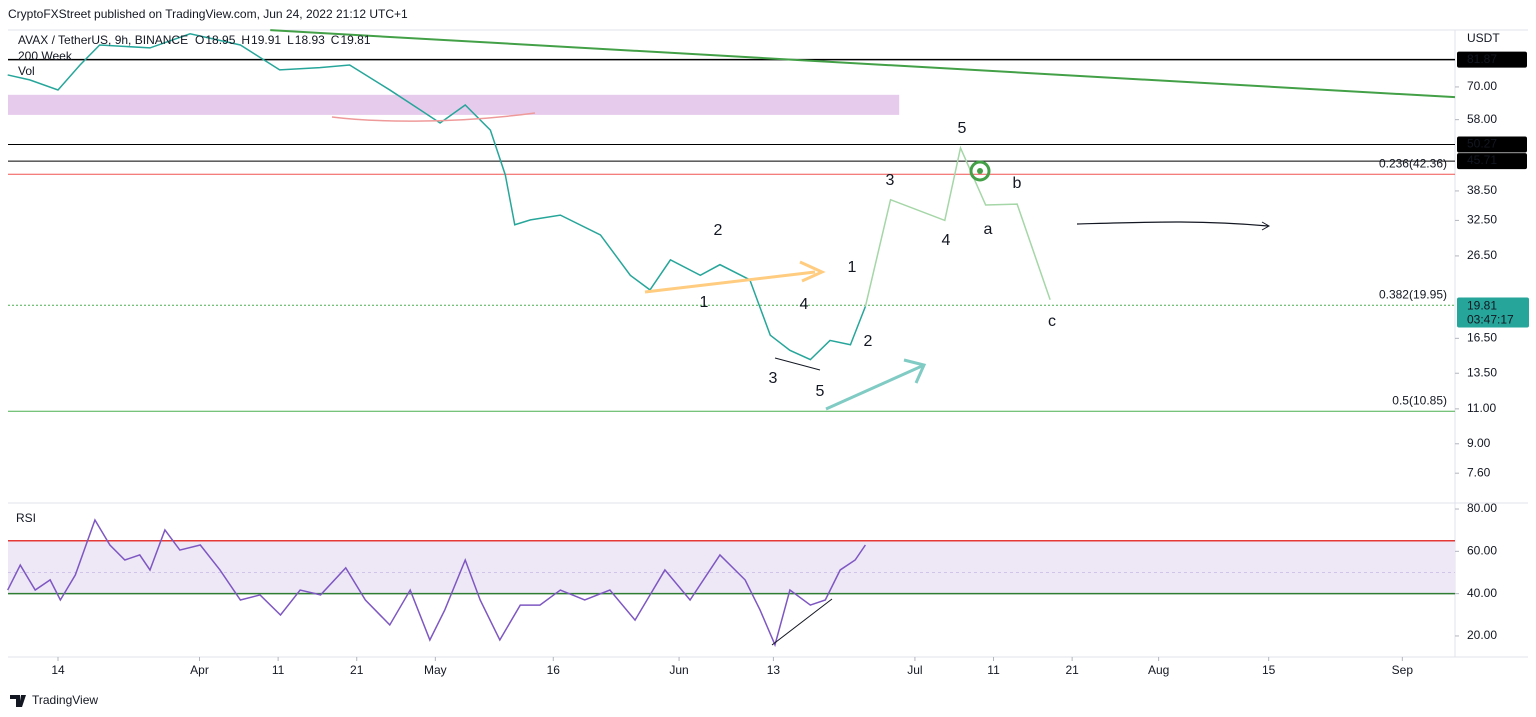 The image size is (1536, 717). Describe the element at coordinates (310, 40) in the screenshot. I see `ohlc-value: 18.93` at that location.